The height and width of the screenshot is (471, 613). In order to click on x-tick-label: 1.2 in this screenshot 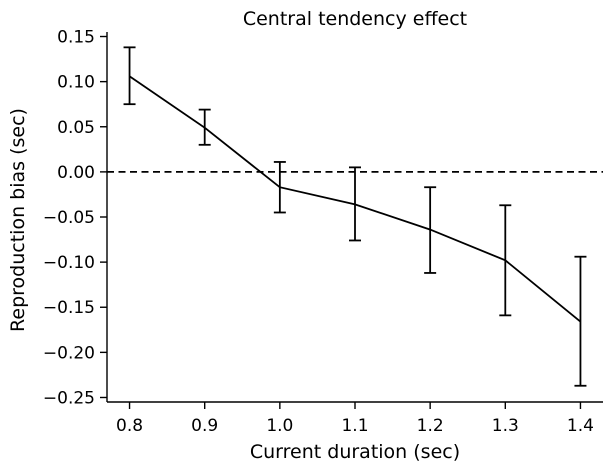, I will do `click(430, 426)`.